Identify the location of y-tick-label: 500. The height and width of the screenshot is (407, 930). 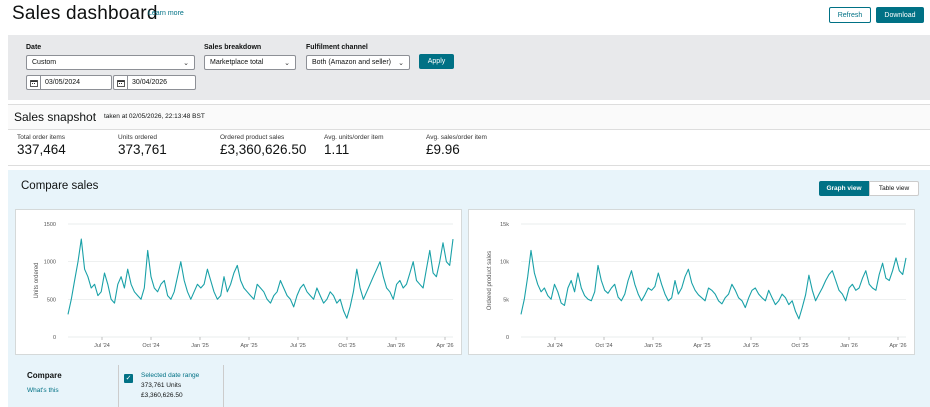
(51, 300).